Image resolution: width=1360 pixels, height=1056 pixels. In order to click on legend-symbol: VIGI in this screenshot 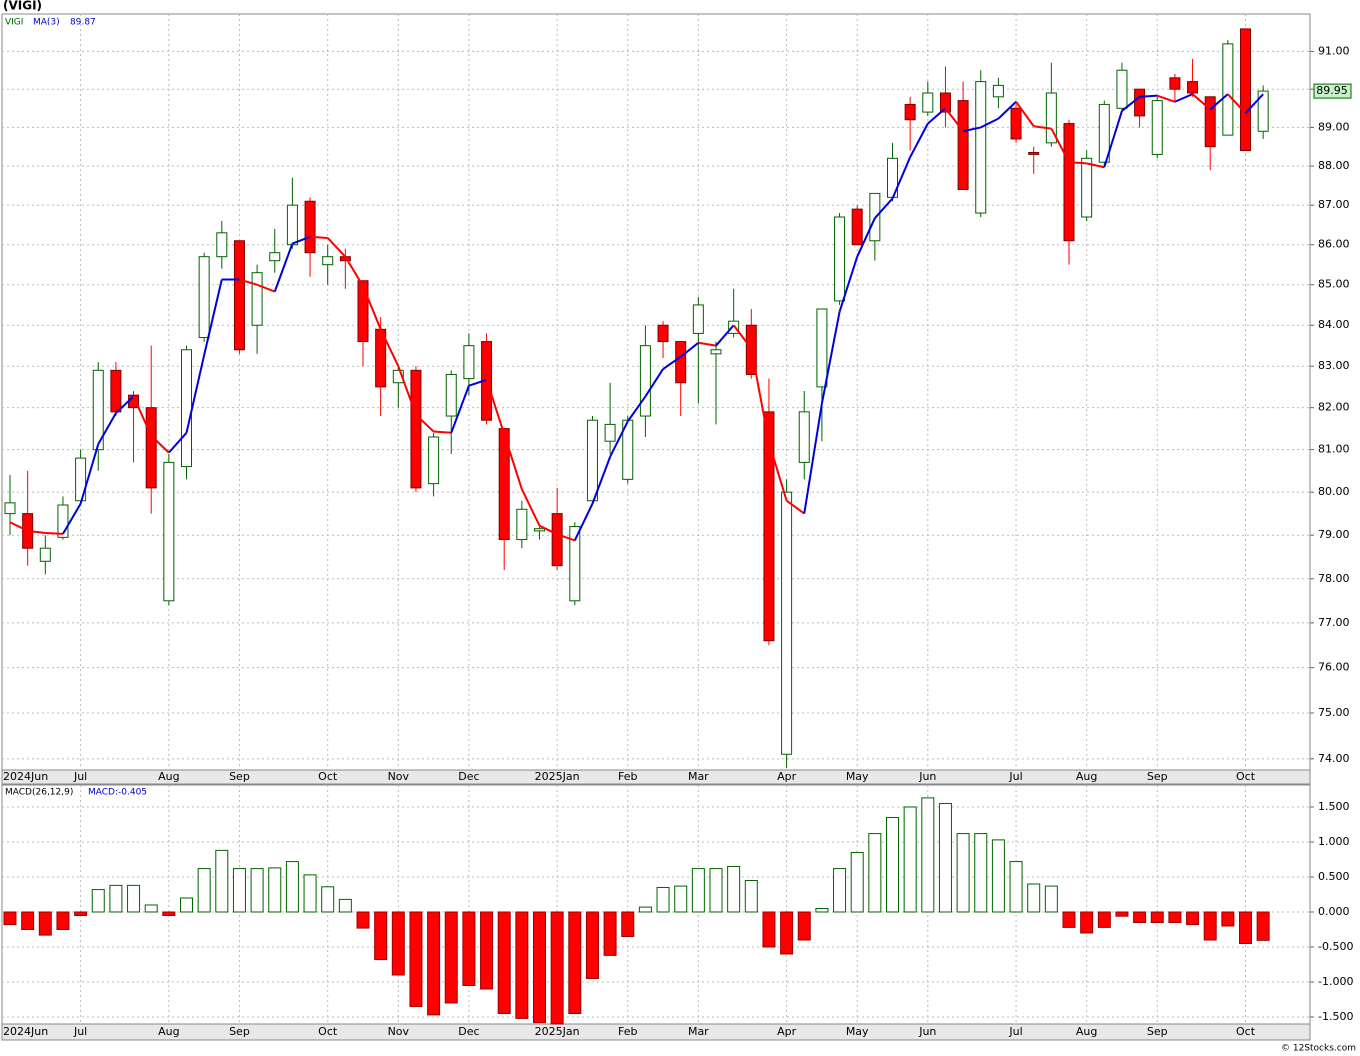, I will do `click(14, 23)`.